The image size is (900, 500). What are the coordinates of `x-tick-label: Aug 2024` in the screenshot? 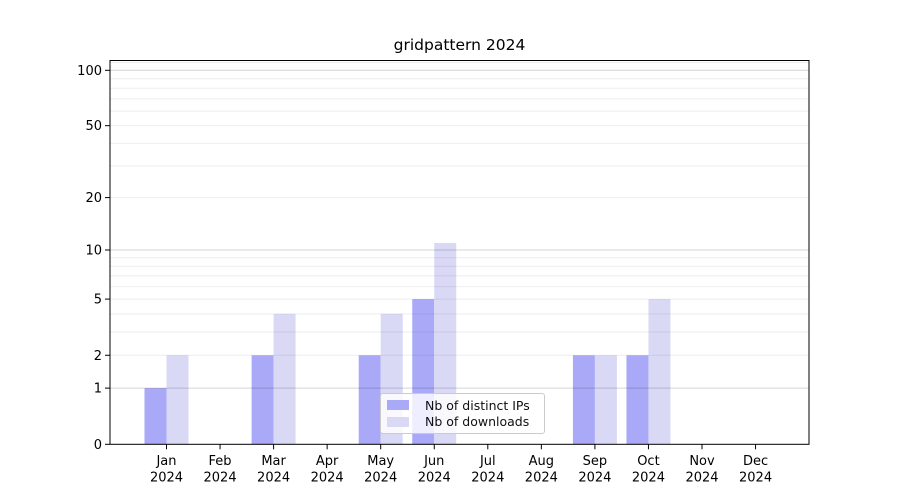 It's located at (541, 470).